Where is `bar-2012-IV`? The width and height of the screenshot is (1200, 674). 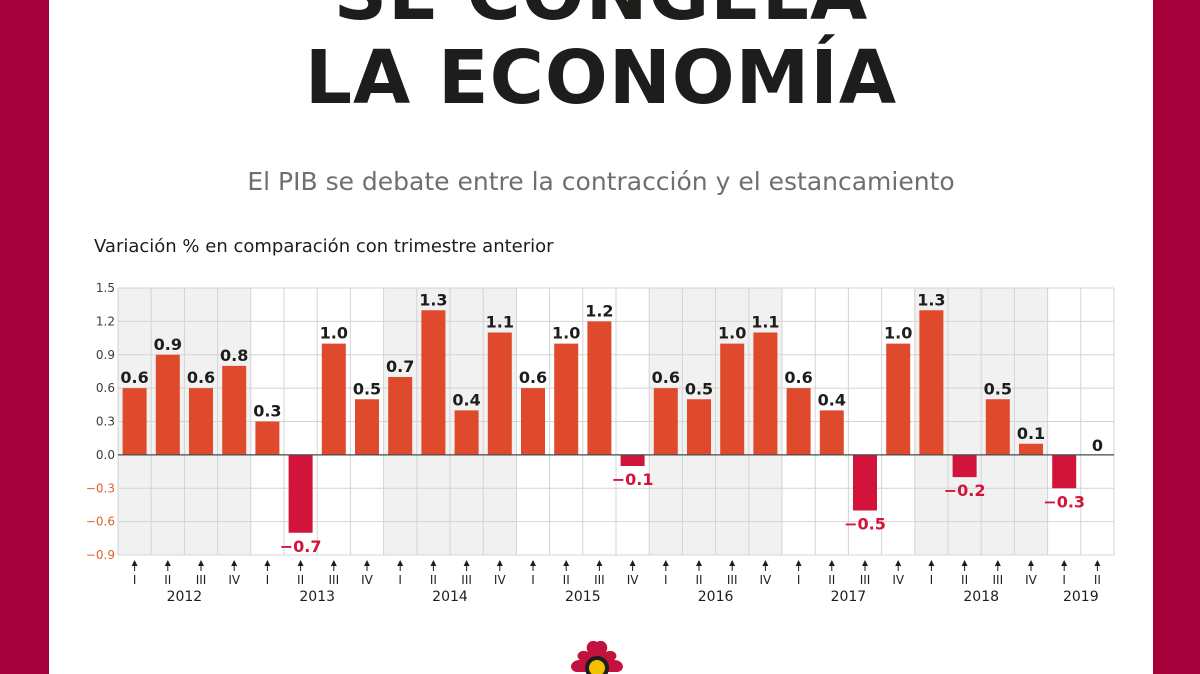
bar-2012-IV is located at coordinates (234, 410).